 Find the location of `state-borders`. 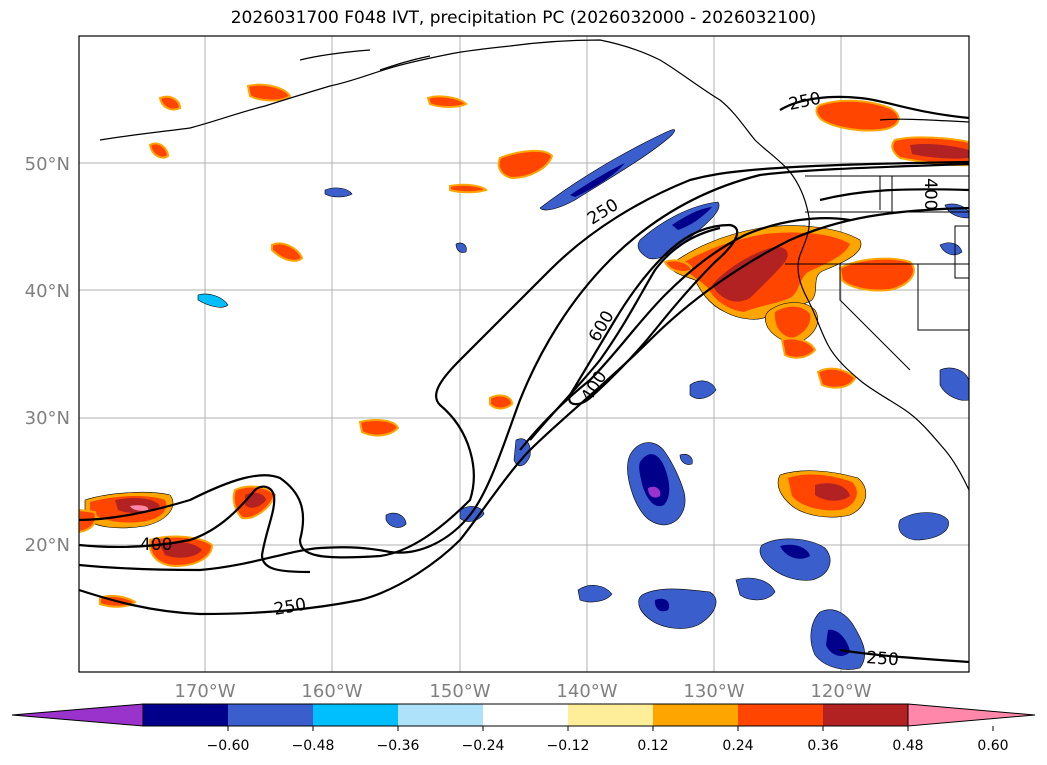

state-borders is located at coordinates (877, 273).